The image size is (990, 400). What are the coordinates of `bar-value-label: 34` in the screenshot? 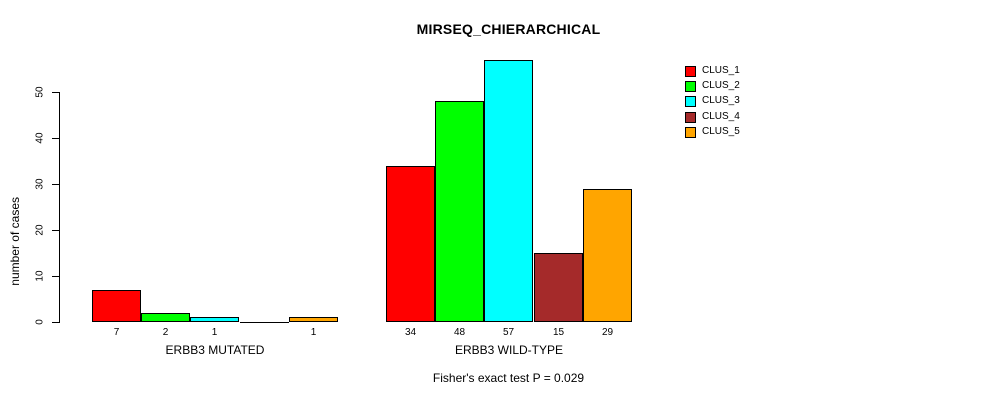 It's located at (410, 332).